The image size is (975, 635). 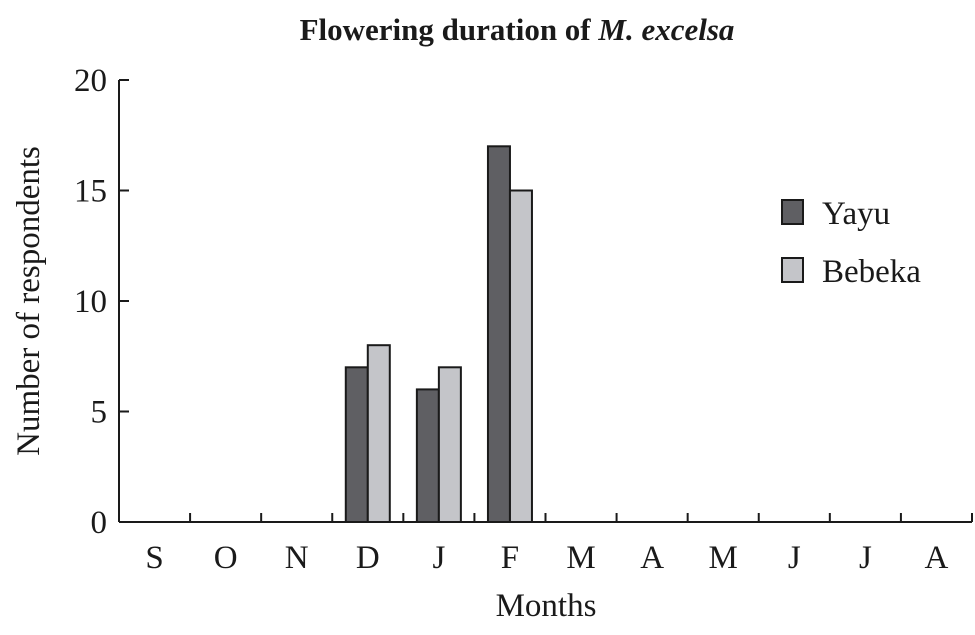 I want to click on x-axis-label: Months, so click(x=546, y=606).